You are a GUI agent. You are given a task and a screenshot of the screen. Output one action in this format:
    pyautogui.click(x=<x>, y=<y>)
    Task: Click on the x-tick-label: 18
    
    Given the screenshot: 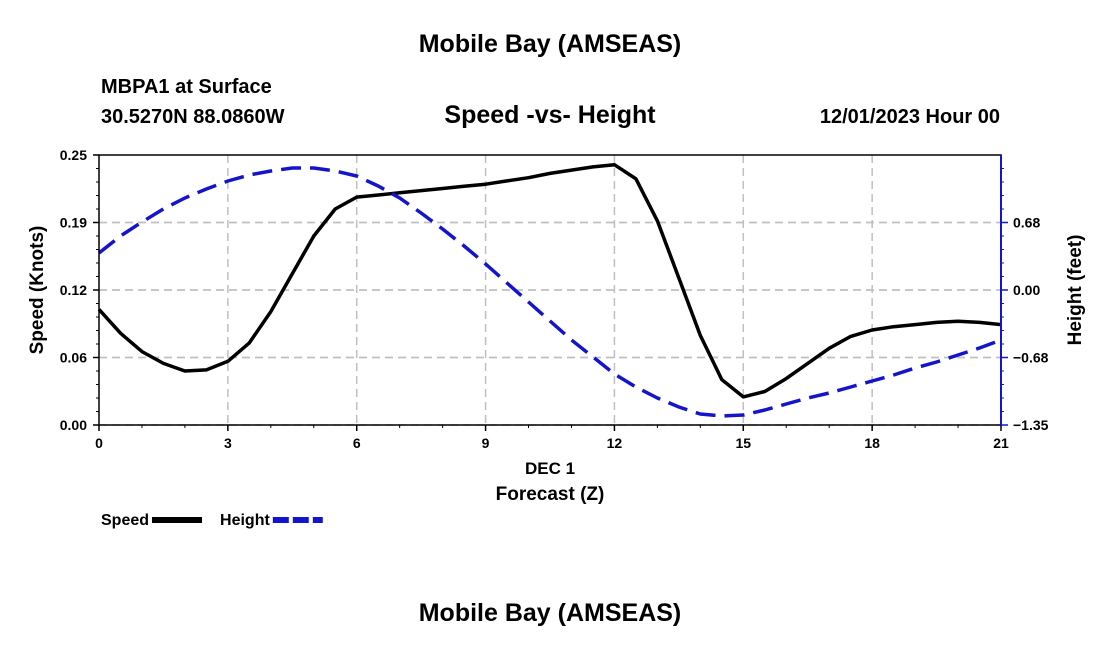 What is the action you would take?
    pyautogui.click(x=872, y=443)
    